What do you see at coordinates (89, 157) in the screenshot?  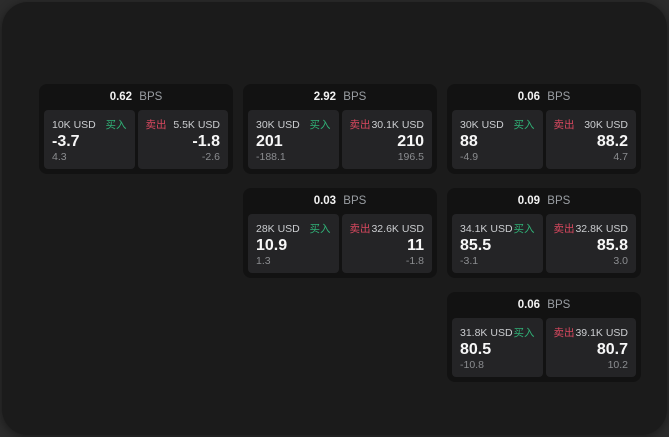 I see `buy-bottom-row: 4.3` at bounding box center [89, 157].